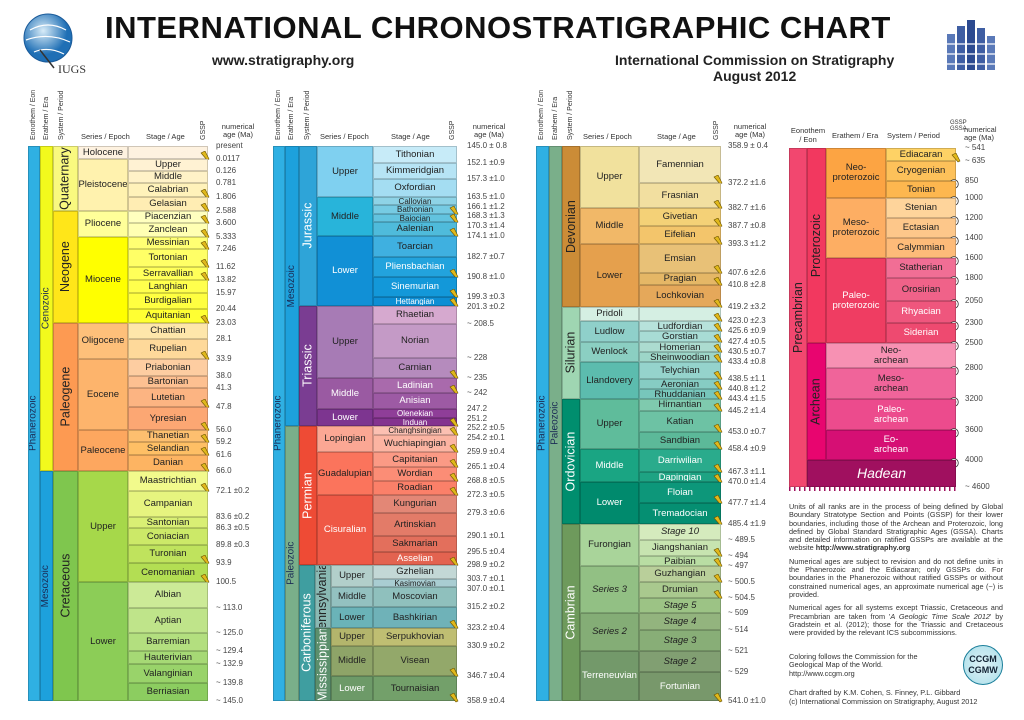 Image resolution: width=1024 pixels, height=720 pixels. Describe the element at coordinates (680, 492) in the screenshot. I see `stage-cell: Floian` at that location.